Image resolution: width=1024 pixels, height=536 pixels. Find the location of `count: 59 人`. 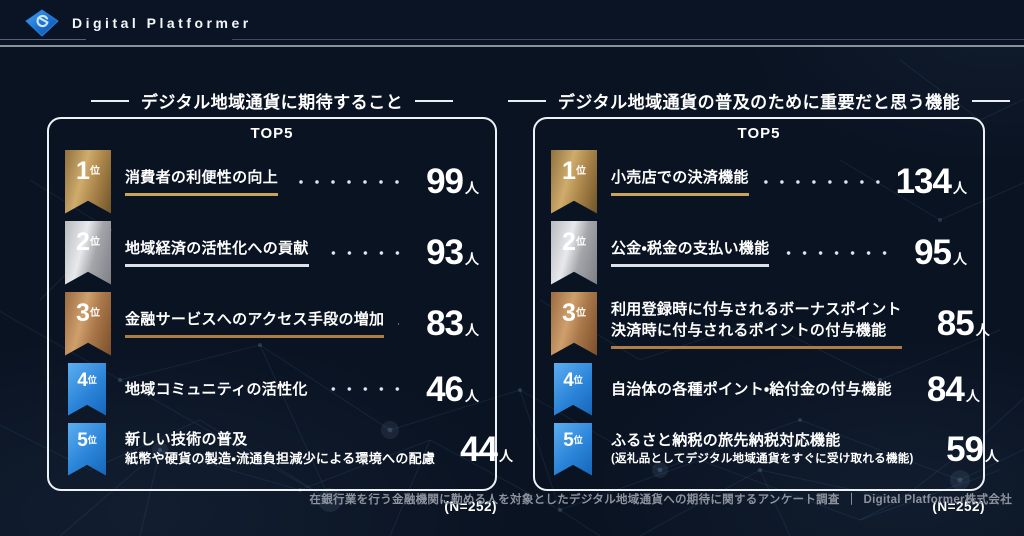

count: 59 人 is located at coordinates (967, 449).